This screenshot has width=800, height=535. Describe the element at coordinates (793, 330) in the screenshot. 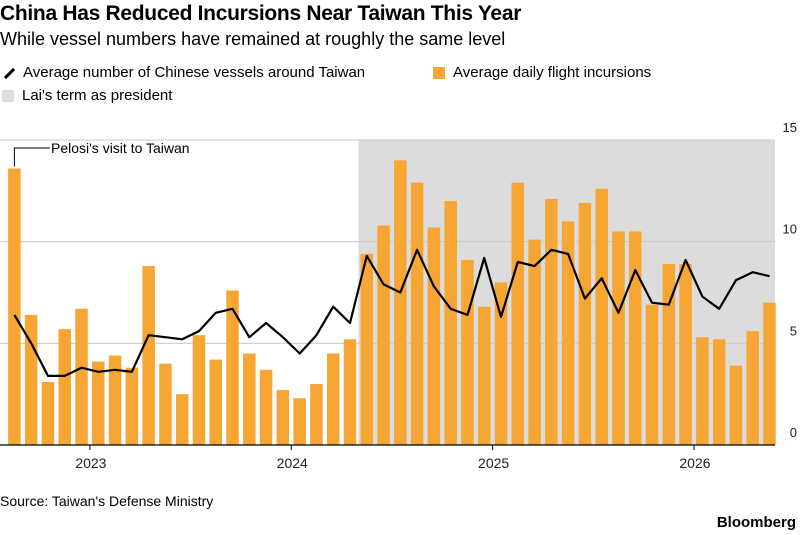

I see `y-tick-label: 5` at that location.